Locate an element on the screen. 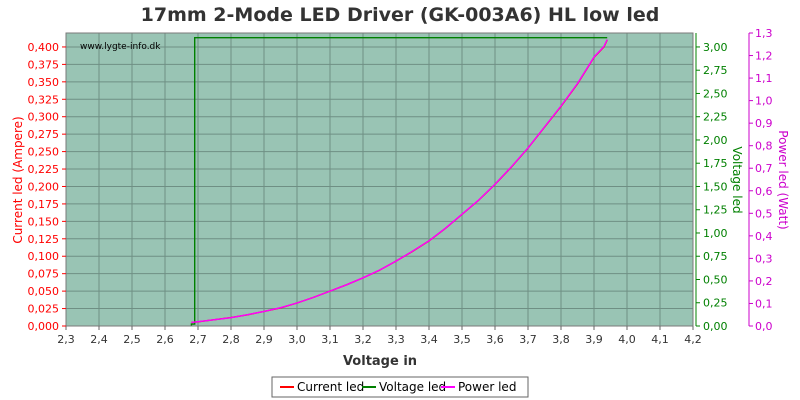 Image resolution: width=800 pixels, height=400 pixels. y-right2-tick-label-5: 0,5 is located at coordinates (764, 213).